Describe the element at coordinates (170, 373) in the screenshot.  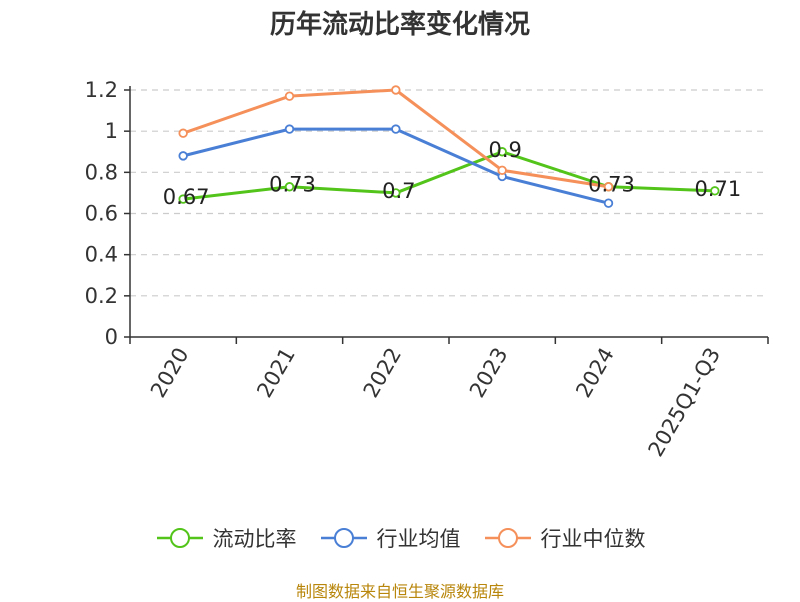
I see `x-tick-label: 2020` at that location.